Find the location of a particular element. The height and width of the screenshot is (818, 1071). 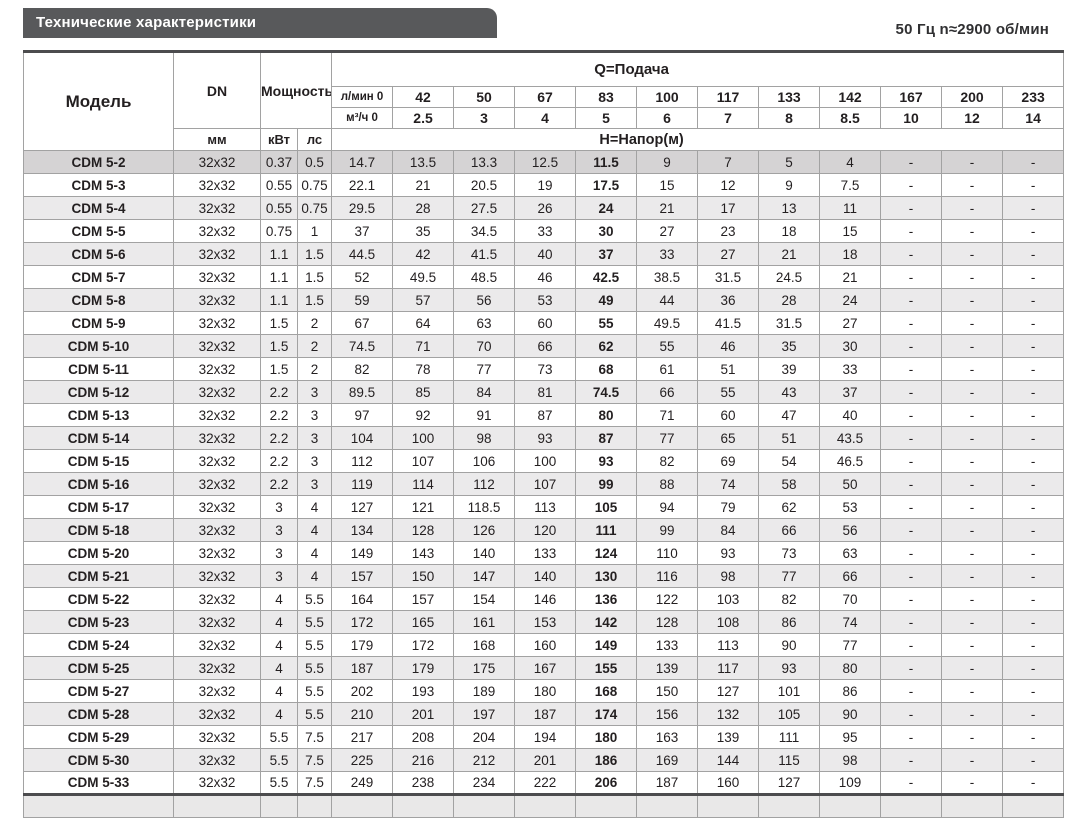

model-cell: CDM 5-15 is located at coordinates (98, 461).